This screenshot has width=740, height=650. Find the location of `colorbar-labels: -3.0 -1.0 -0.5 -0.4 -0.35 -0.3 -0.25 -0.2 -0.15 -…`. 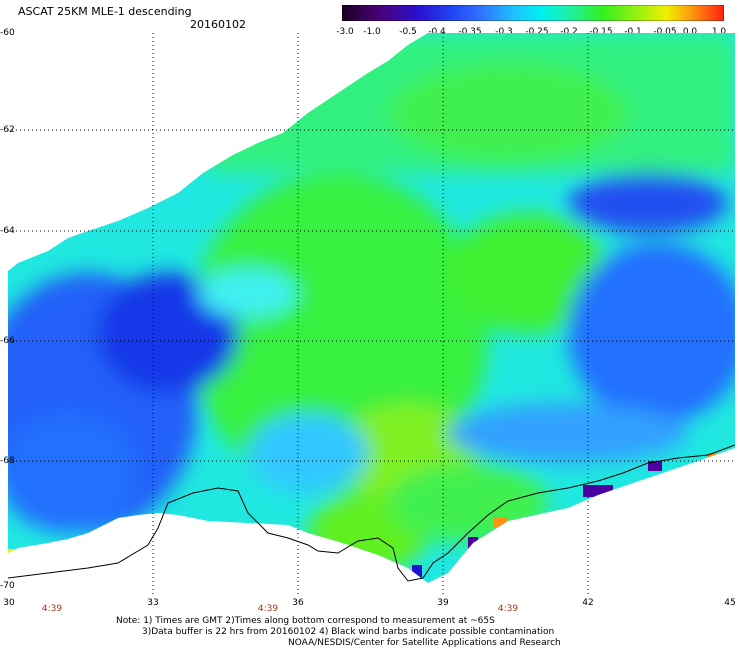

colorbar-labels: -3.0 -1.0 -0.5 -0.4 -0.35 -0.3 -0.25 -0.2 -0.15 -… is located at coordinates (527, 33).